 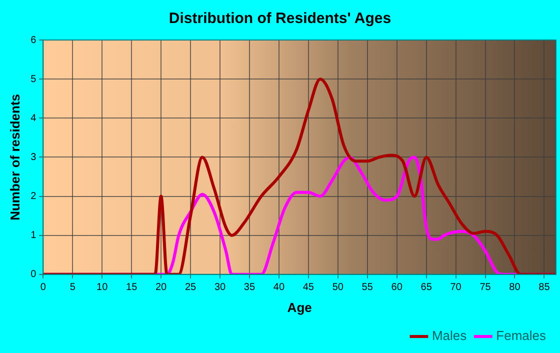 I want to click on x-tick-label: 35, so click(x=250, y=288).